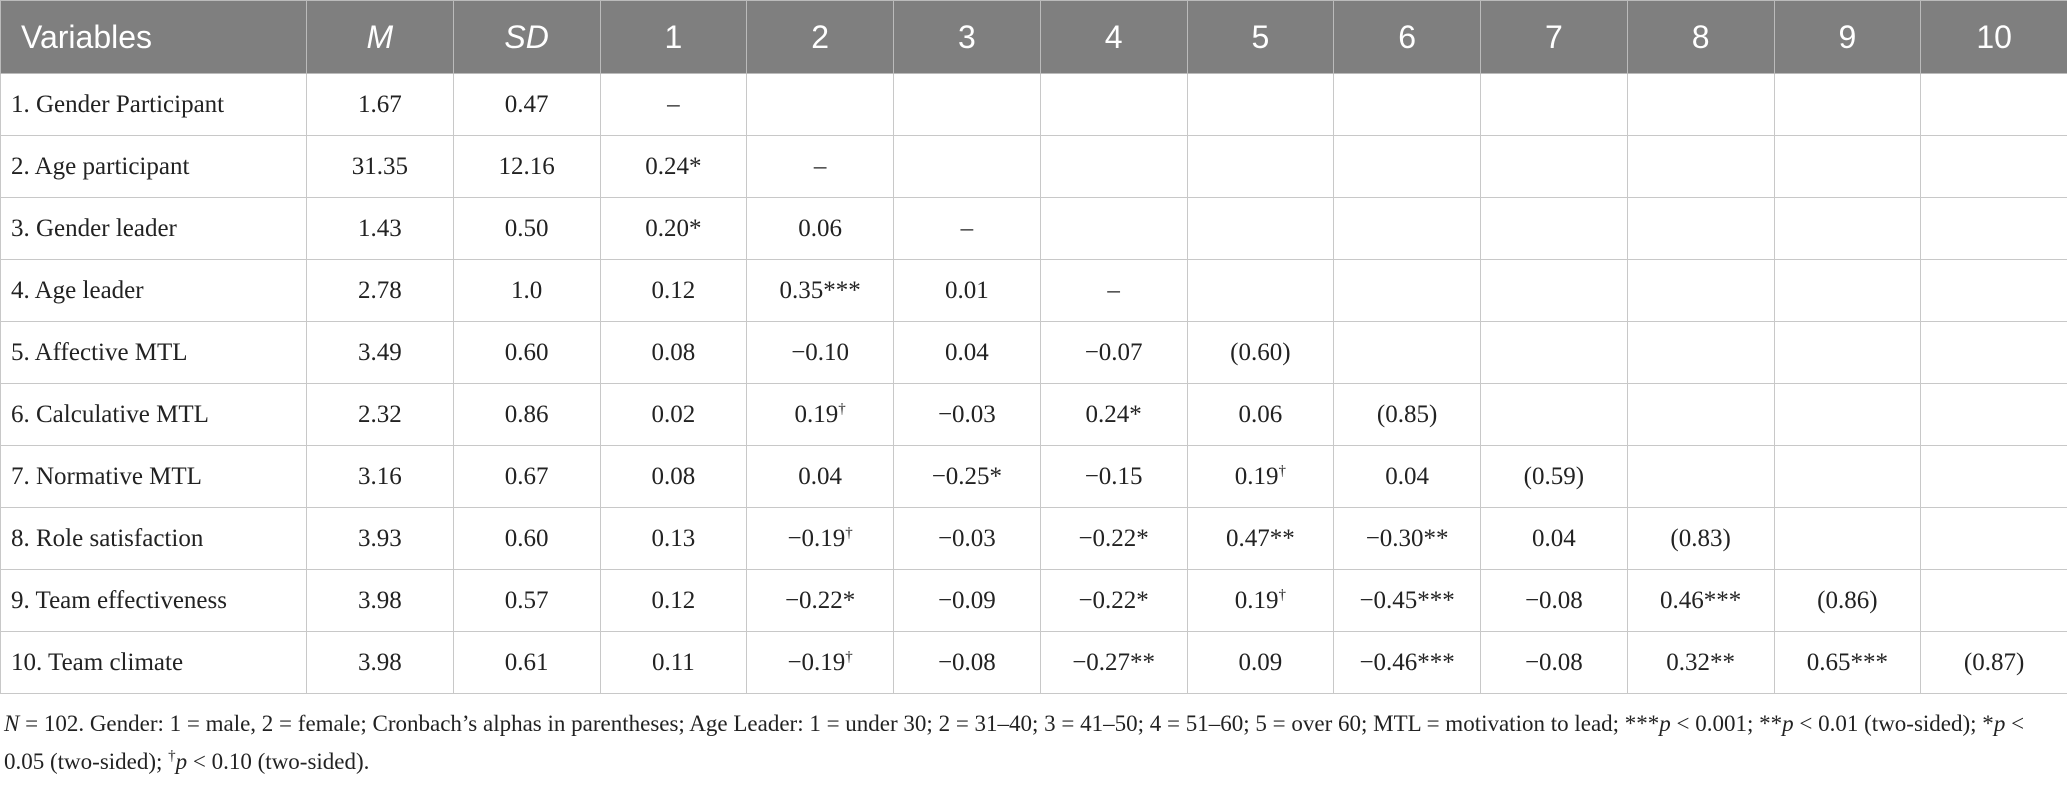 This screenshot has height=785, width=2067. I want to click on cell: −0.19†, so click(820, 538).